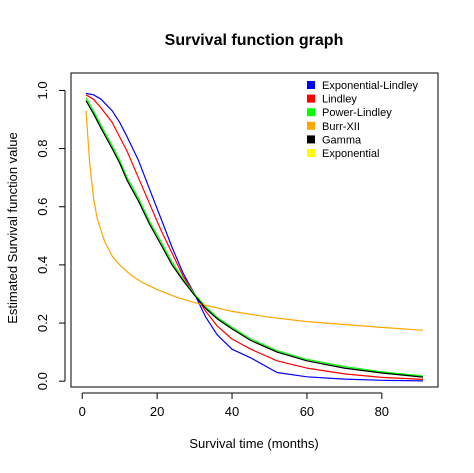 This screenshot has width=474, height=473. What do you see at coordinates (82, 411) in the screenshot?
I see `x-tick-label: 0` at bounding box center [82, 411].